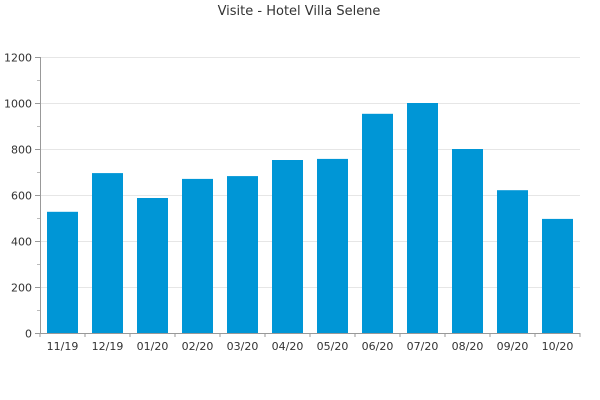 The height and width of the screenshot is (400, 600). Describe the element at coordinates (108, 346) in the screenshot. I see `x-tick-label: 12/19` at that location.